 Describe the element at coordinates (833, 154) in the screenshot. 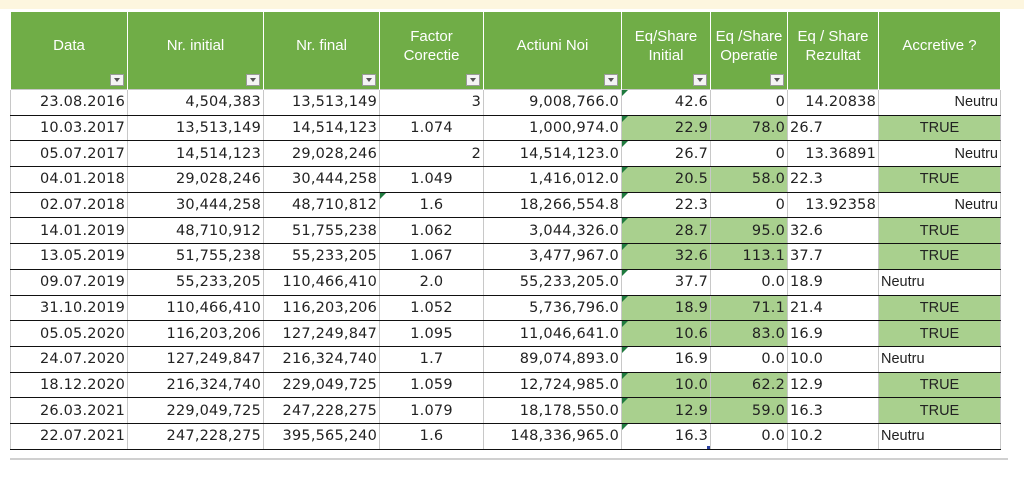

I see `cell-eq-rezultat: 13.36891` at that location.